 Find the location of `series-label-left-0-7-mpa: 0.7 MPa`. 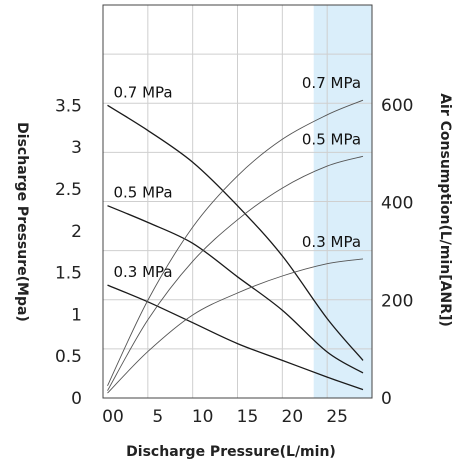

series-label-left-0-7-mpa: 0.7 MPa is located at coordinates (142, 92).